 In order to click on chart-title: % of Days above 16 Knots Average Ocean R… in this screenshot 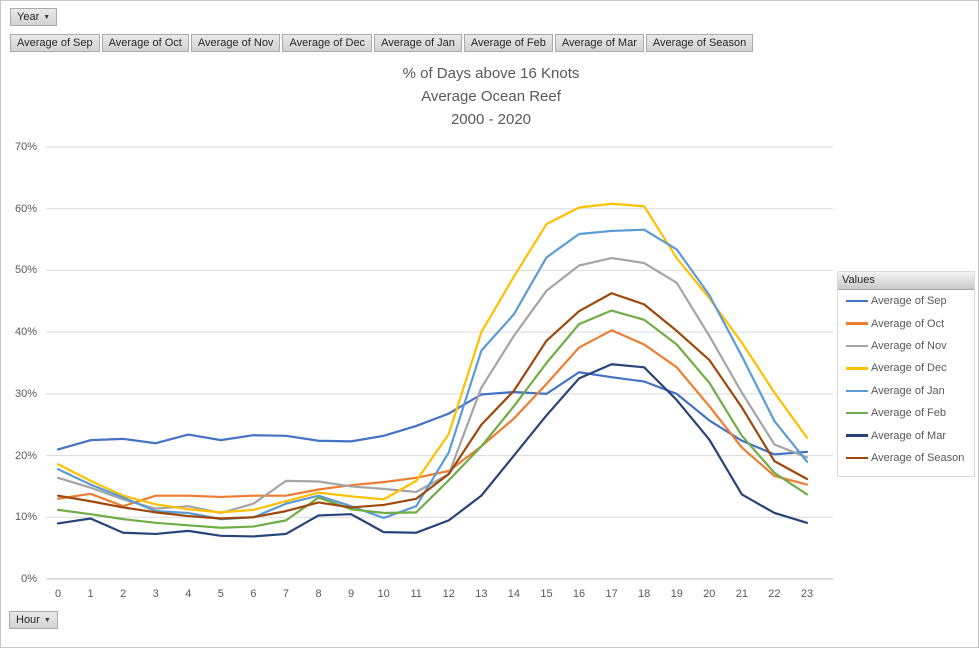, I will do `click(491, 96)`.